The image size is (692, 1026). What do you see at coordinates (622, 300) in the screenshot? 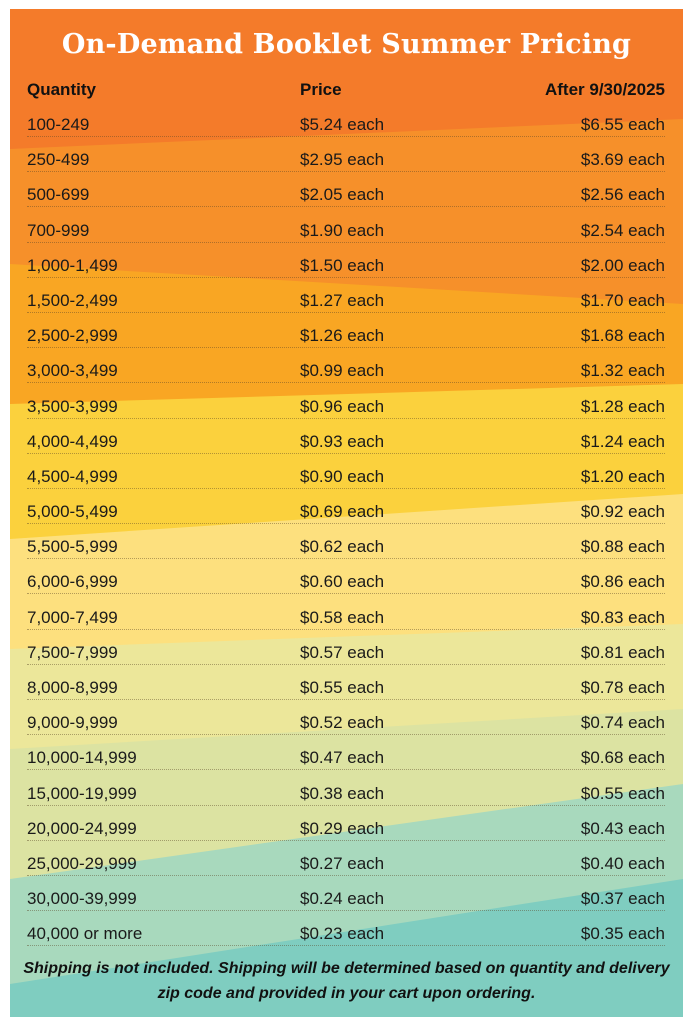
I see `after-price-cell: $1.70 each` at bounding box center [622, 300].